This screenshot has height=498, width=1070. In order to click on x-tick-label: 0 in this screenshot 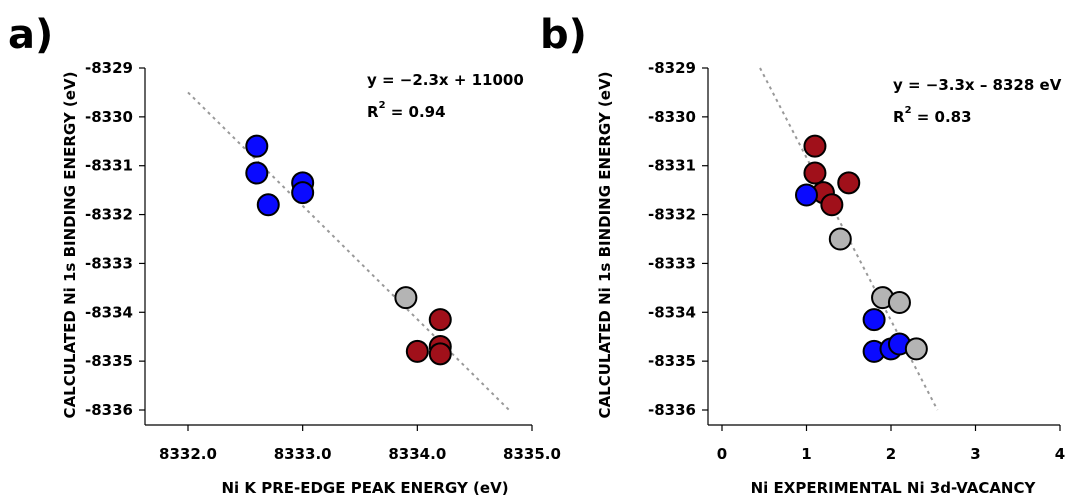, I will do `click(722, 454)`.